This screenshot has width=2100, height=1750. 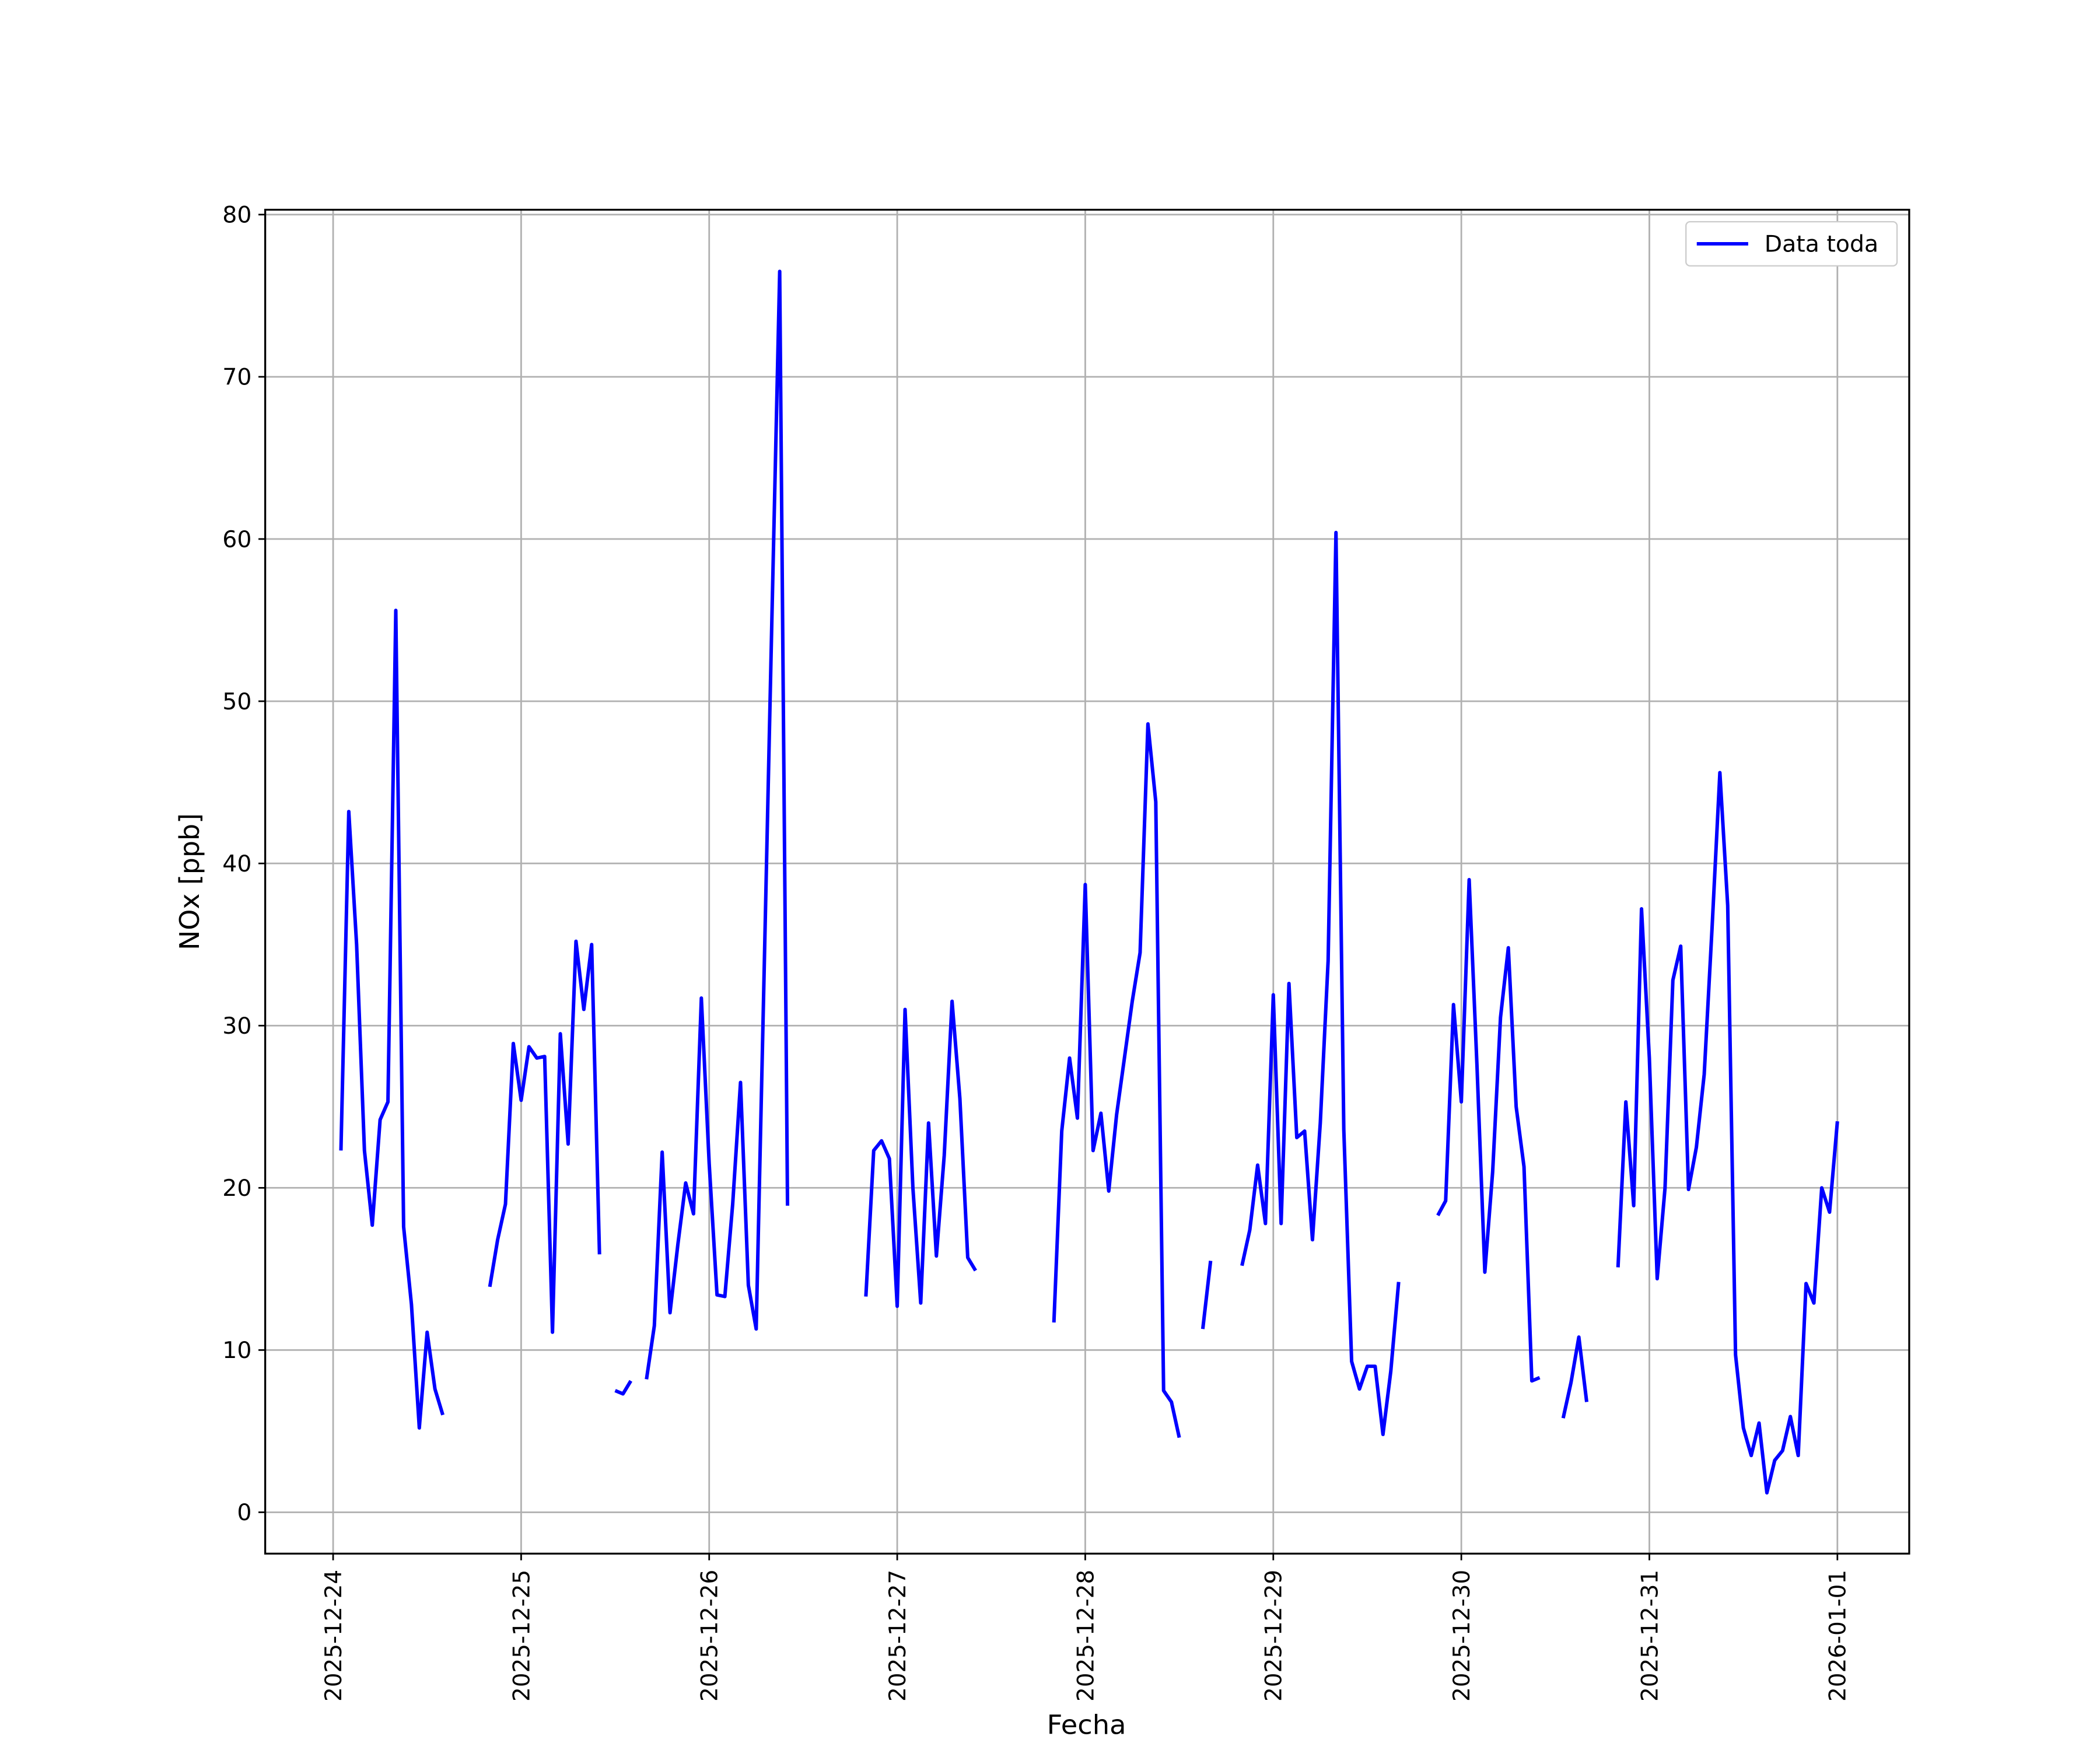 I want to click on x-tick-label: 2025-12-29, so click(x=1274, y=1636).